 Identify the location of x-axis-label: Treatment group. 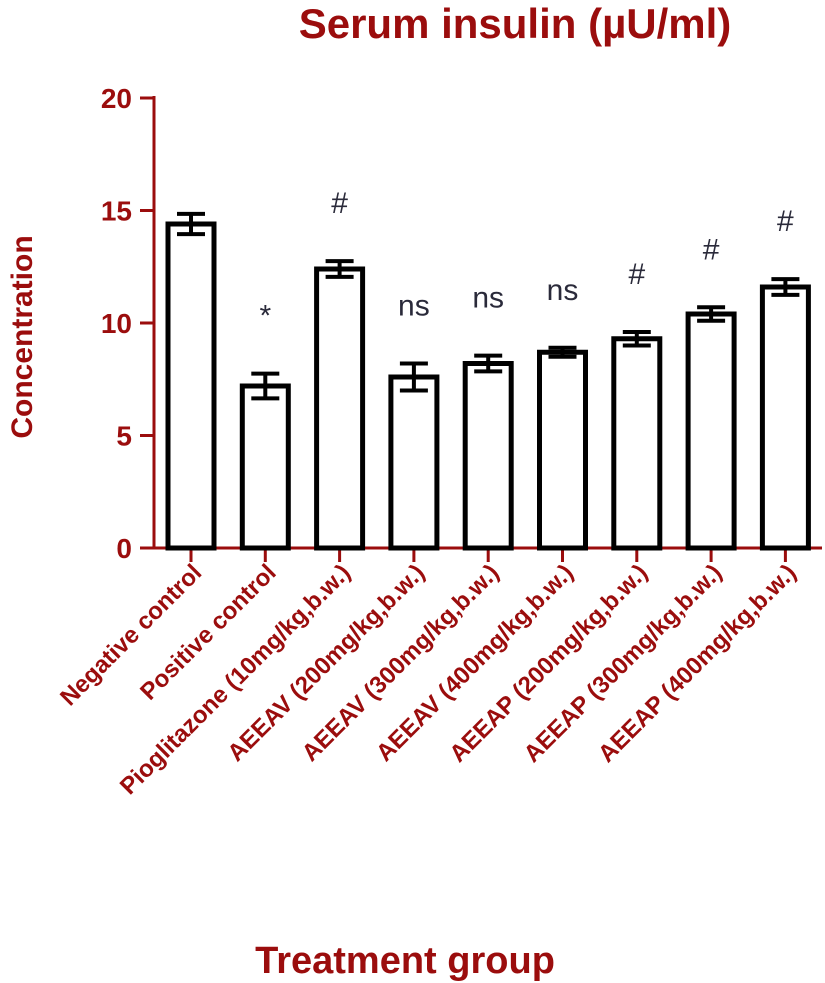
(405, 961).